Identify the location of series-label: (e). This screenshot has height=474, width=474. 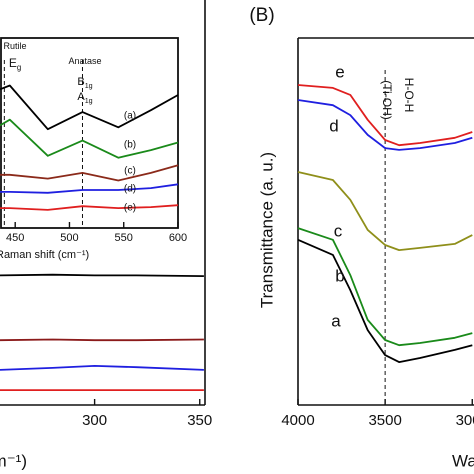
(130, 208).